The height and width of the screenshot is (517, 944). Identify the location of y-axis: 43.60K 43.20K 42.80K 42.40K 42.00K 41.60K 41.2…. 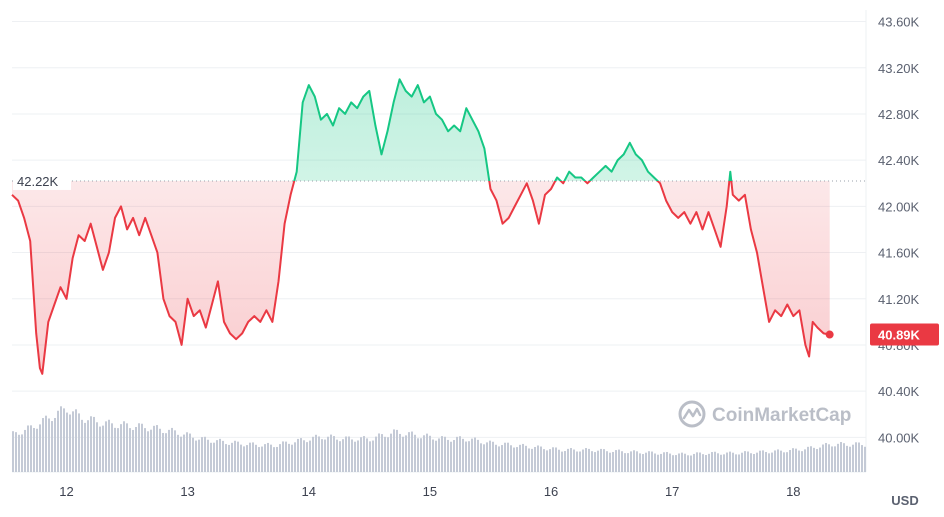
(899, 230).